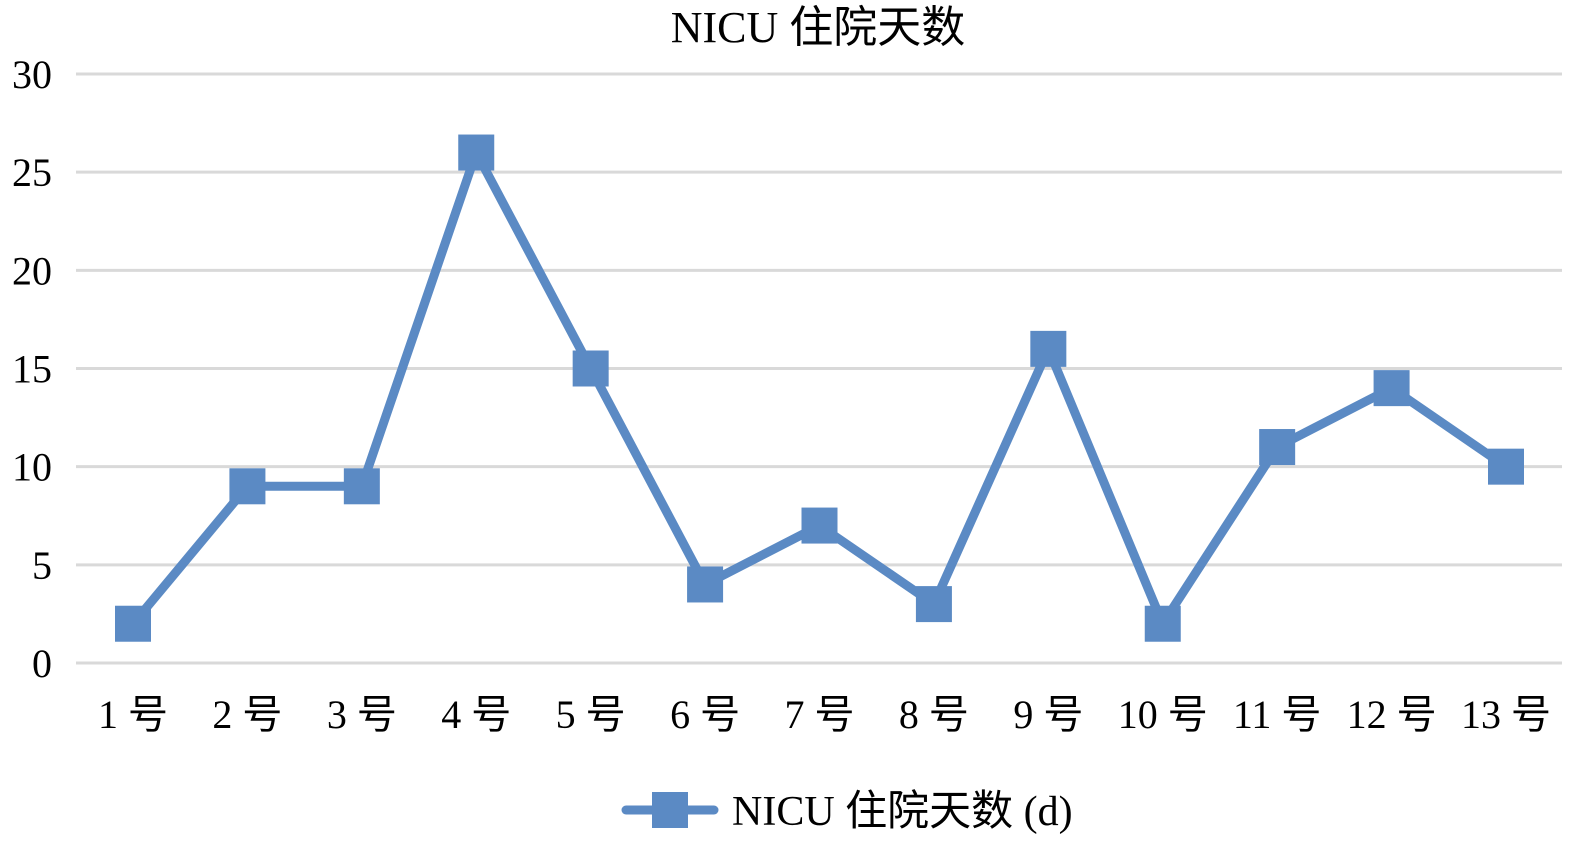  I want to click on y-tick-label: 20, so click(32, 270).